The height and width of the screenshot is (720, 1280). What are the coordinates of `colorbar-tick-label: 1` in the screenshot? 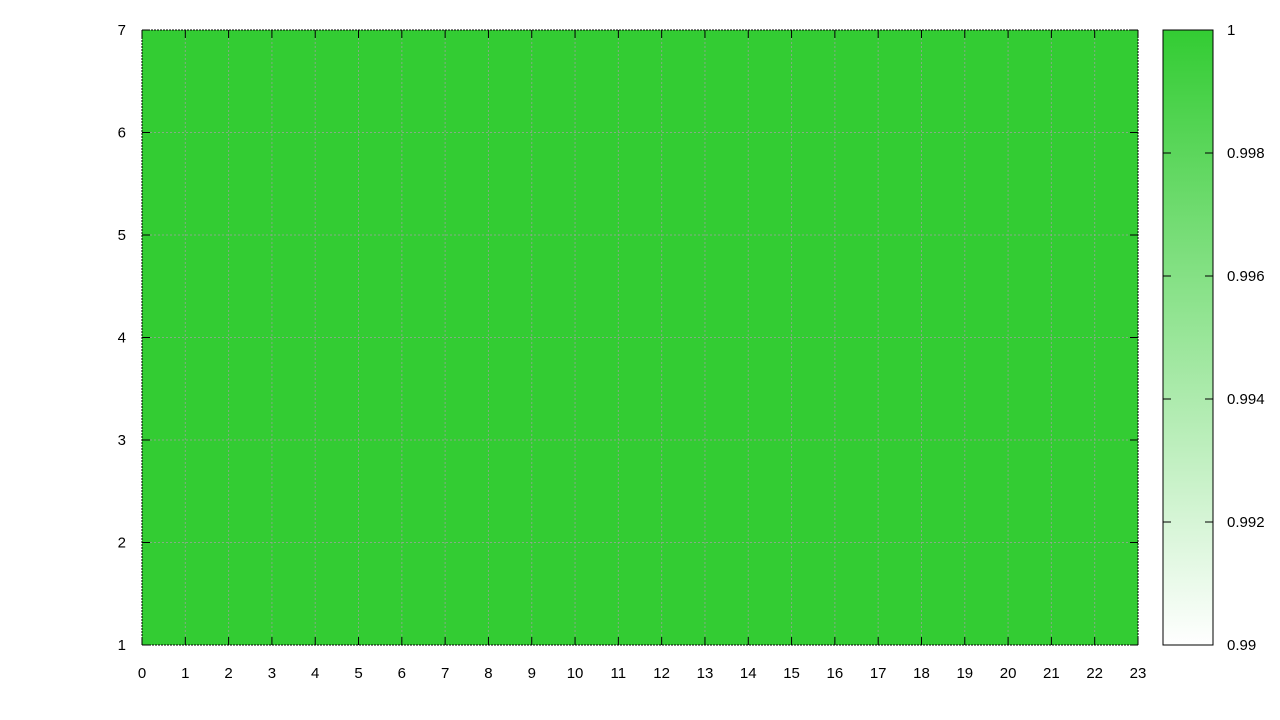 It's located at (1231, 30).